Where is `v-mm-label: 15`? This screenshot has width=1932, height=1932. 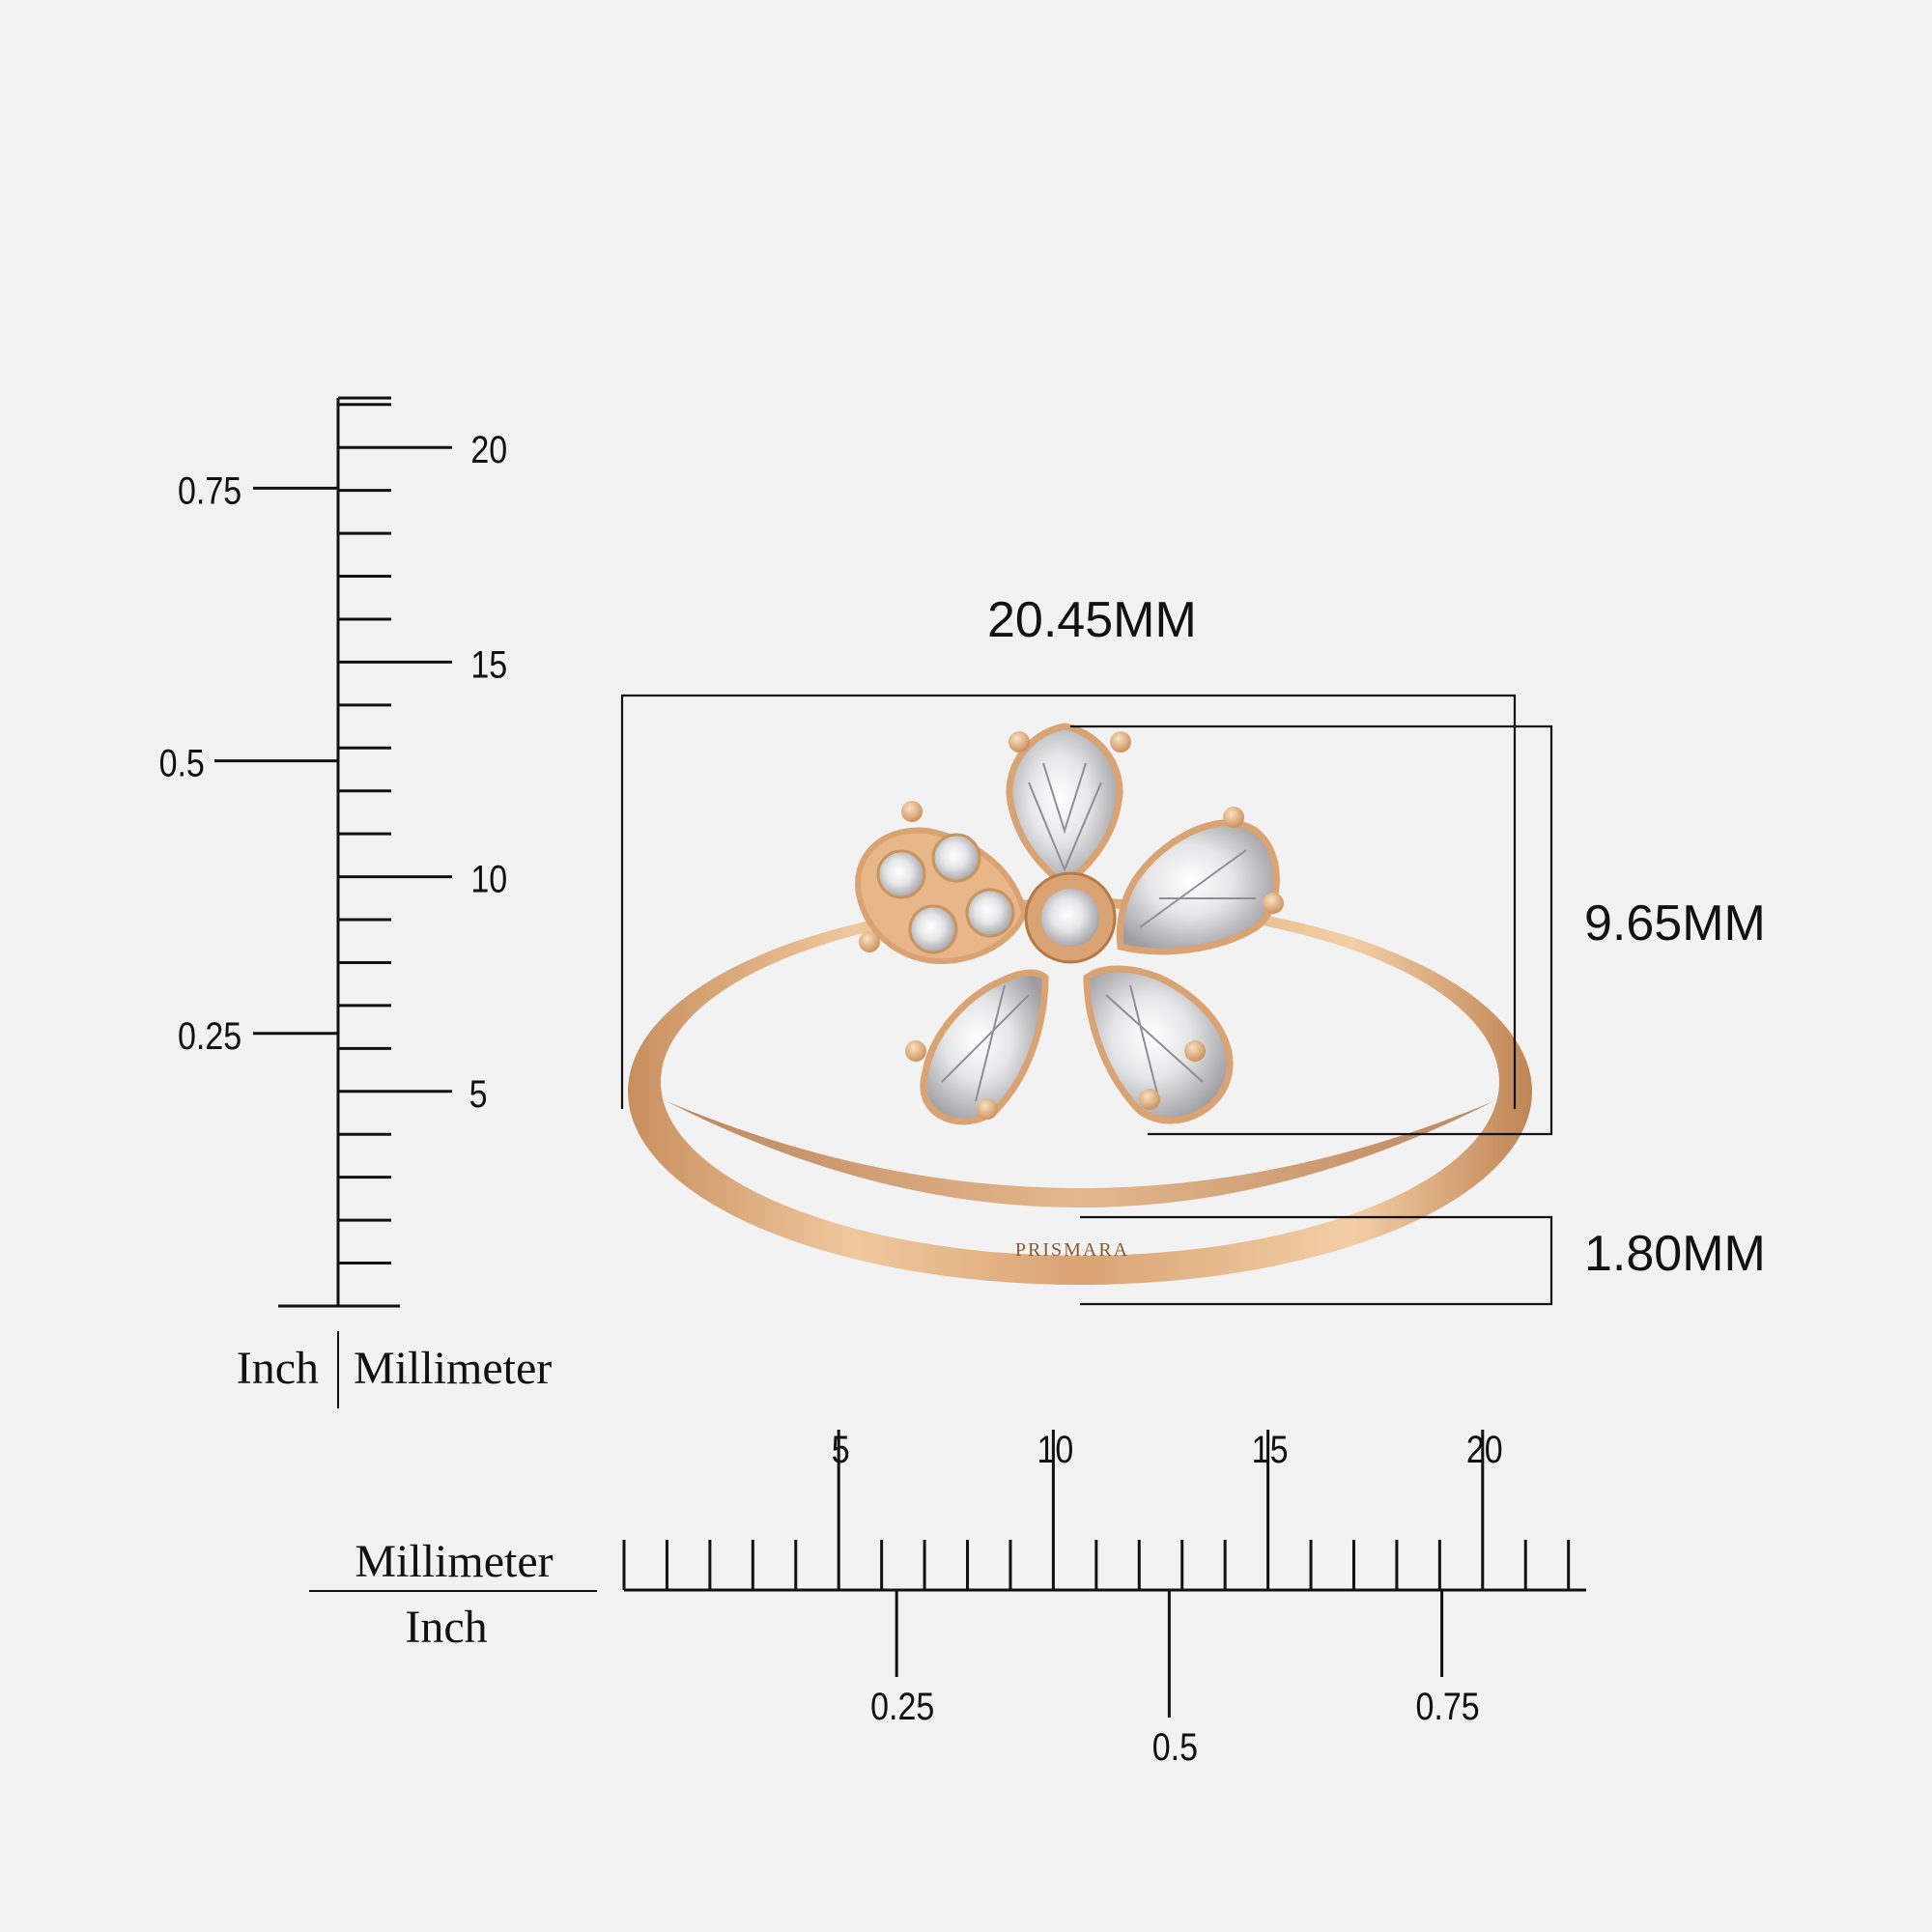 v-mm-label: 15 is located at coordinates (488, 664).